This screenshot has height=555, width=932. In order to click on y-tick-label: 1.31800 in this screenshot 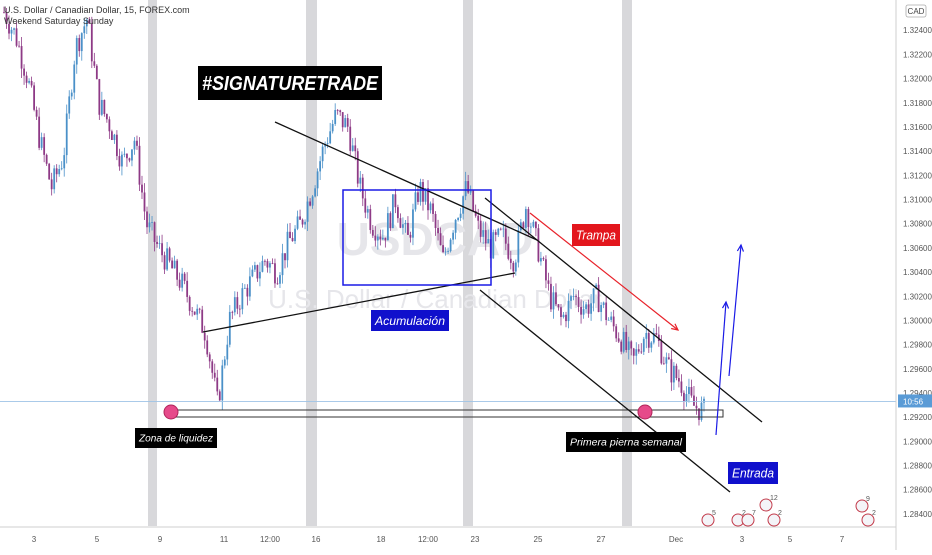, I will do `click(917, 103)`.